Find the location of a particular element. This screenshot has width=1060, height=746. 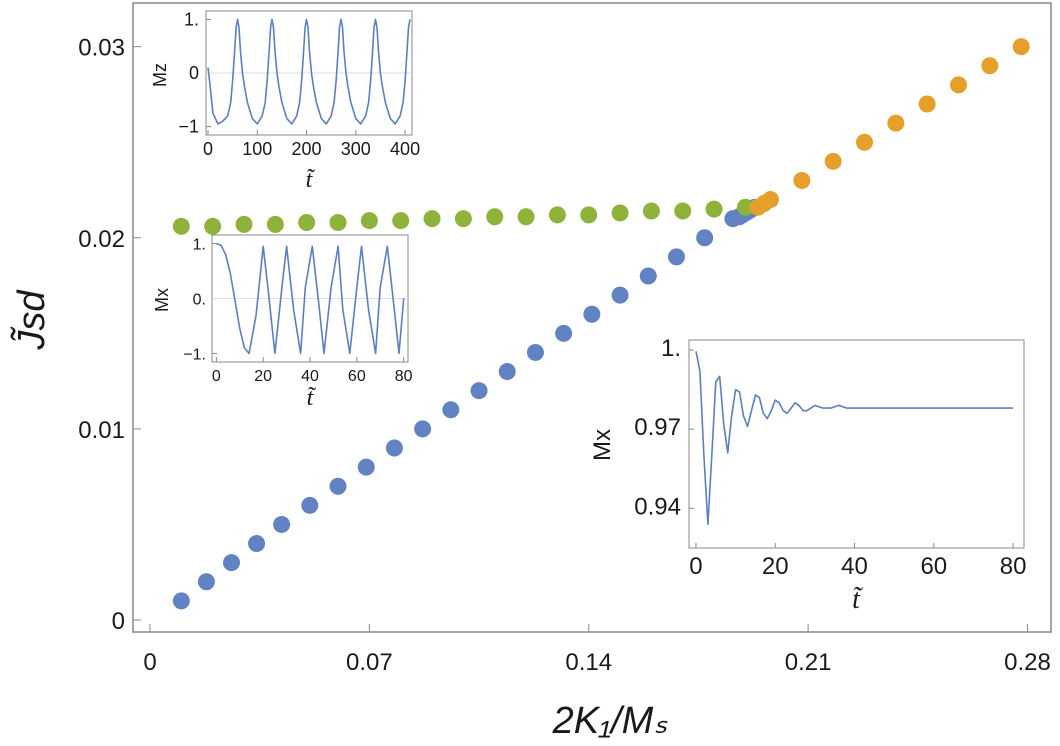

inset-mx-damped-x-label: t̃ is located at coordinates (858, 599).